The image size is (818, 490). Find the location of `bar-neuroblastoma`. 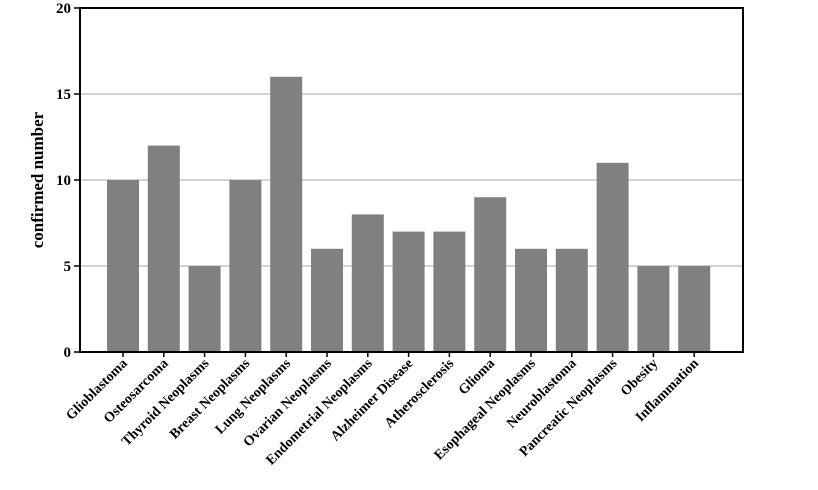

bar-neuroblastoma is located at coordinates (571, 300).